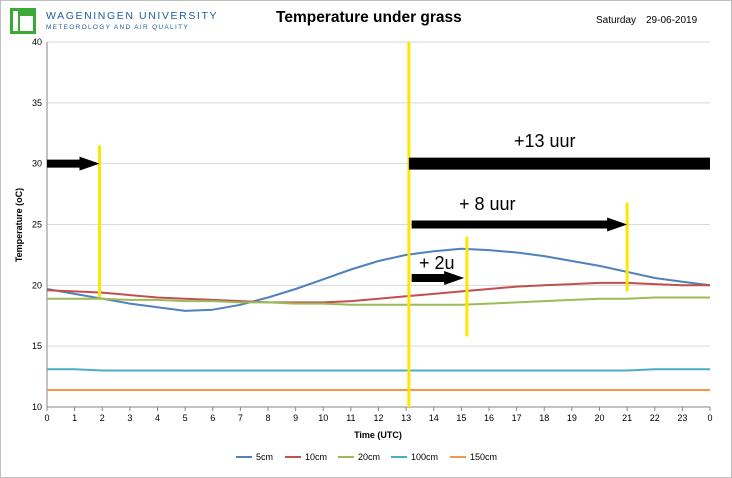 Image resolution: width=732 pixels, height=478 pixels. What do you see at coordinates (425, 457) in the screenshot?
I see `legend-label: 100cm` at bounding box center [425, 457].